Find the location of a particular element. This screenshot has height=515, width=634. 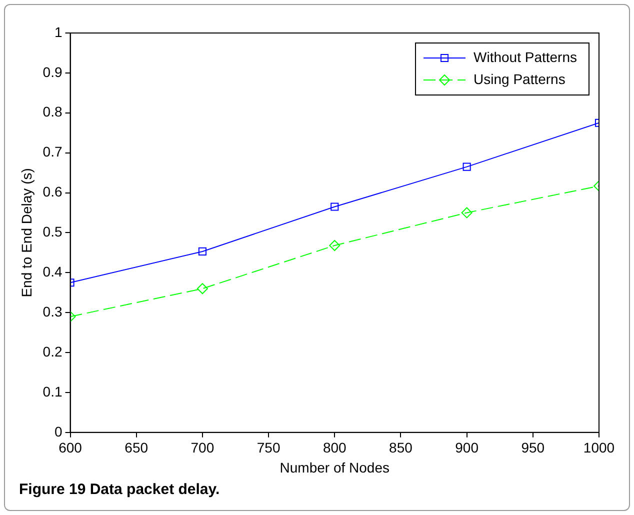

x-tick-label: 600 is located at coordinates (70, 448).